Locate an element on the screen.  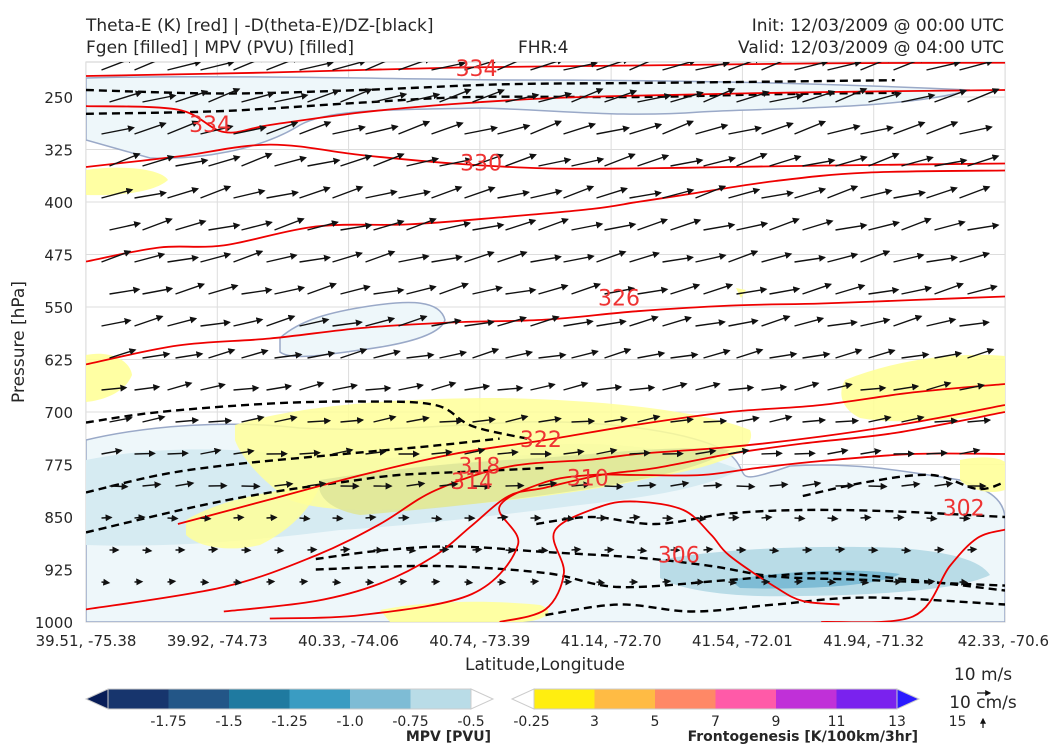
x-axis-label: Latitude,Longitude is located at coordinates (545, 665).